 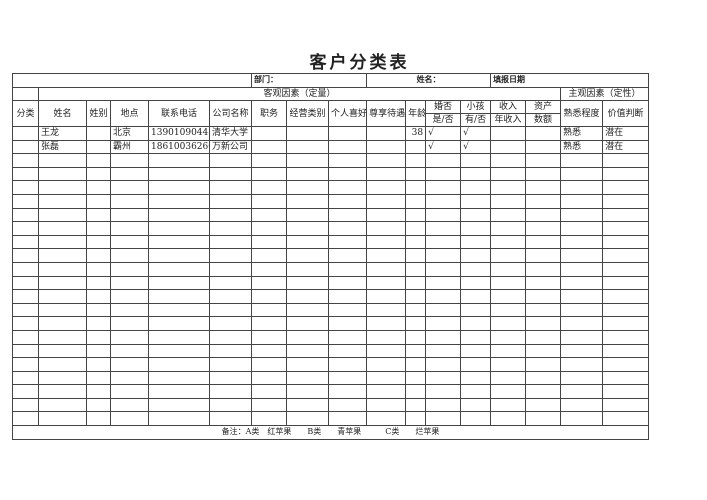 I want to click on table-cell: √, so click(x=476, y=147).